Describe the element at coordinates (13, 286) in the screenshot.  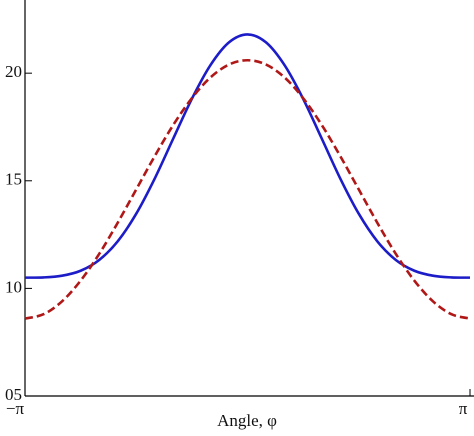
I see `y-tick-label: 10` at that location.